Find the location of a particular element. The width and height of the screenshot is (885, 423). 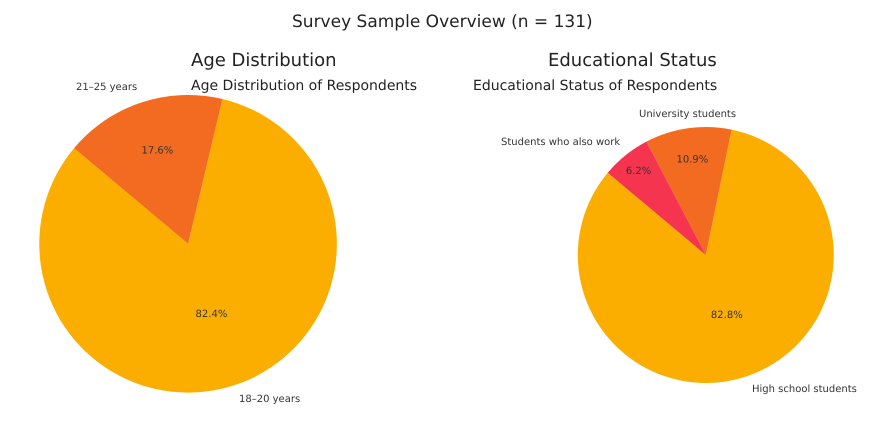

slice-label: Students who also work is located at coordinates (560, 142).